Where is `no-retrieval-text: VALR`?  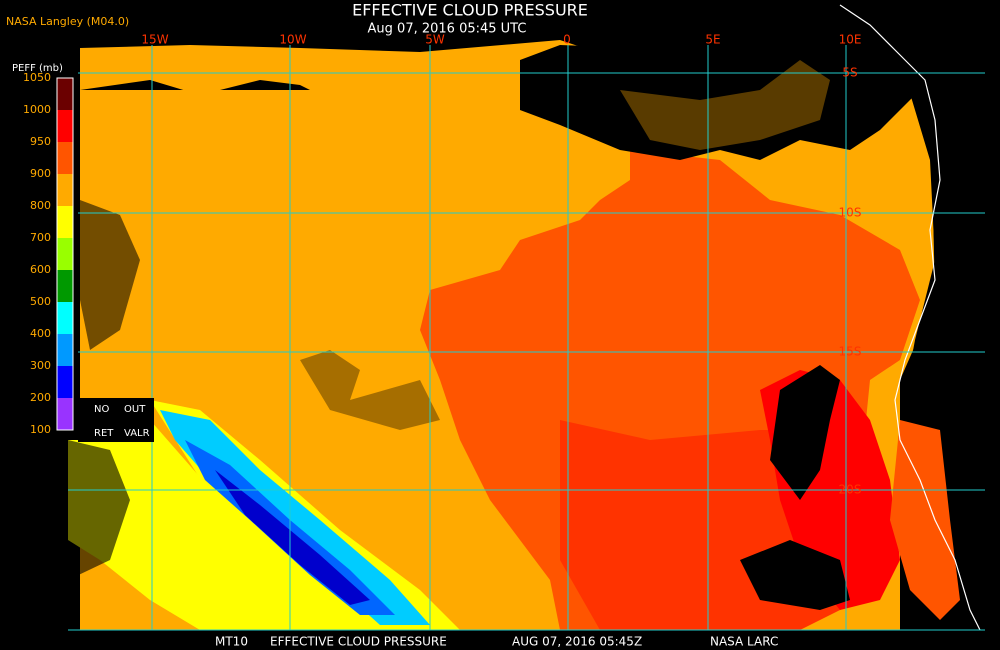 no-retrieval-text: VALR is located at coordinates (137, 433).